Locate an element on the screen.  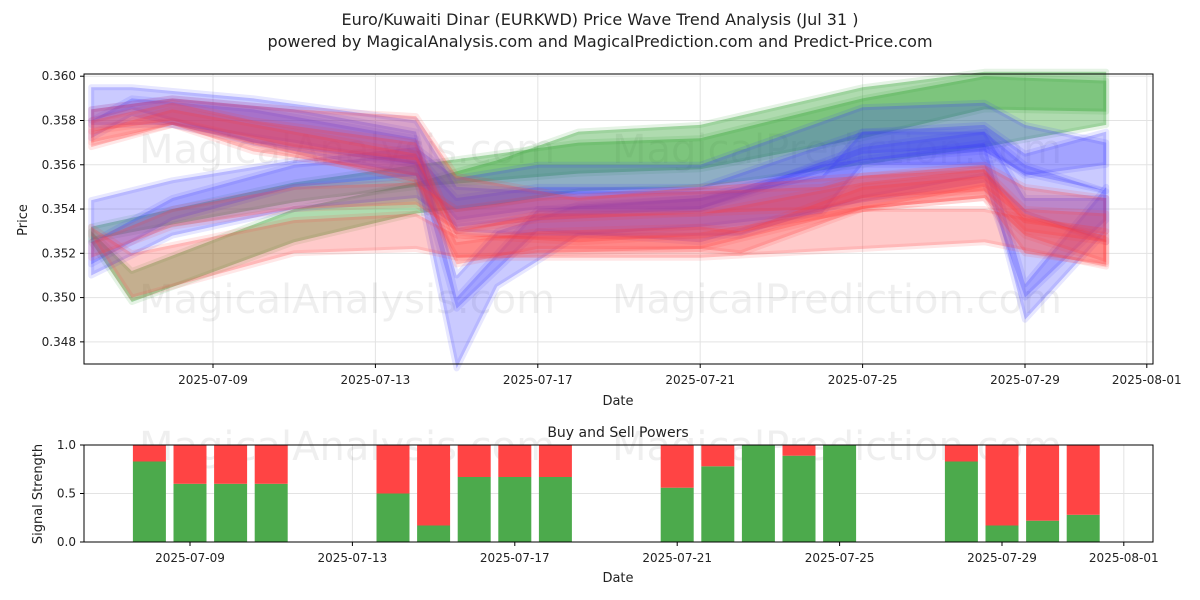
price-y-ticks: 0.348 0.350 0.352 0.354 0.356 0.358 0.360 is located at coordinates (63, 209).